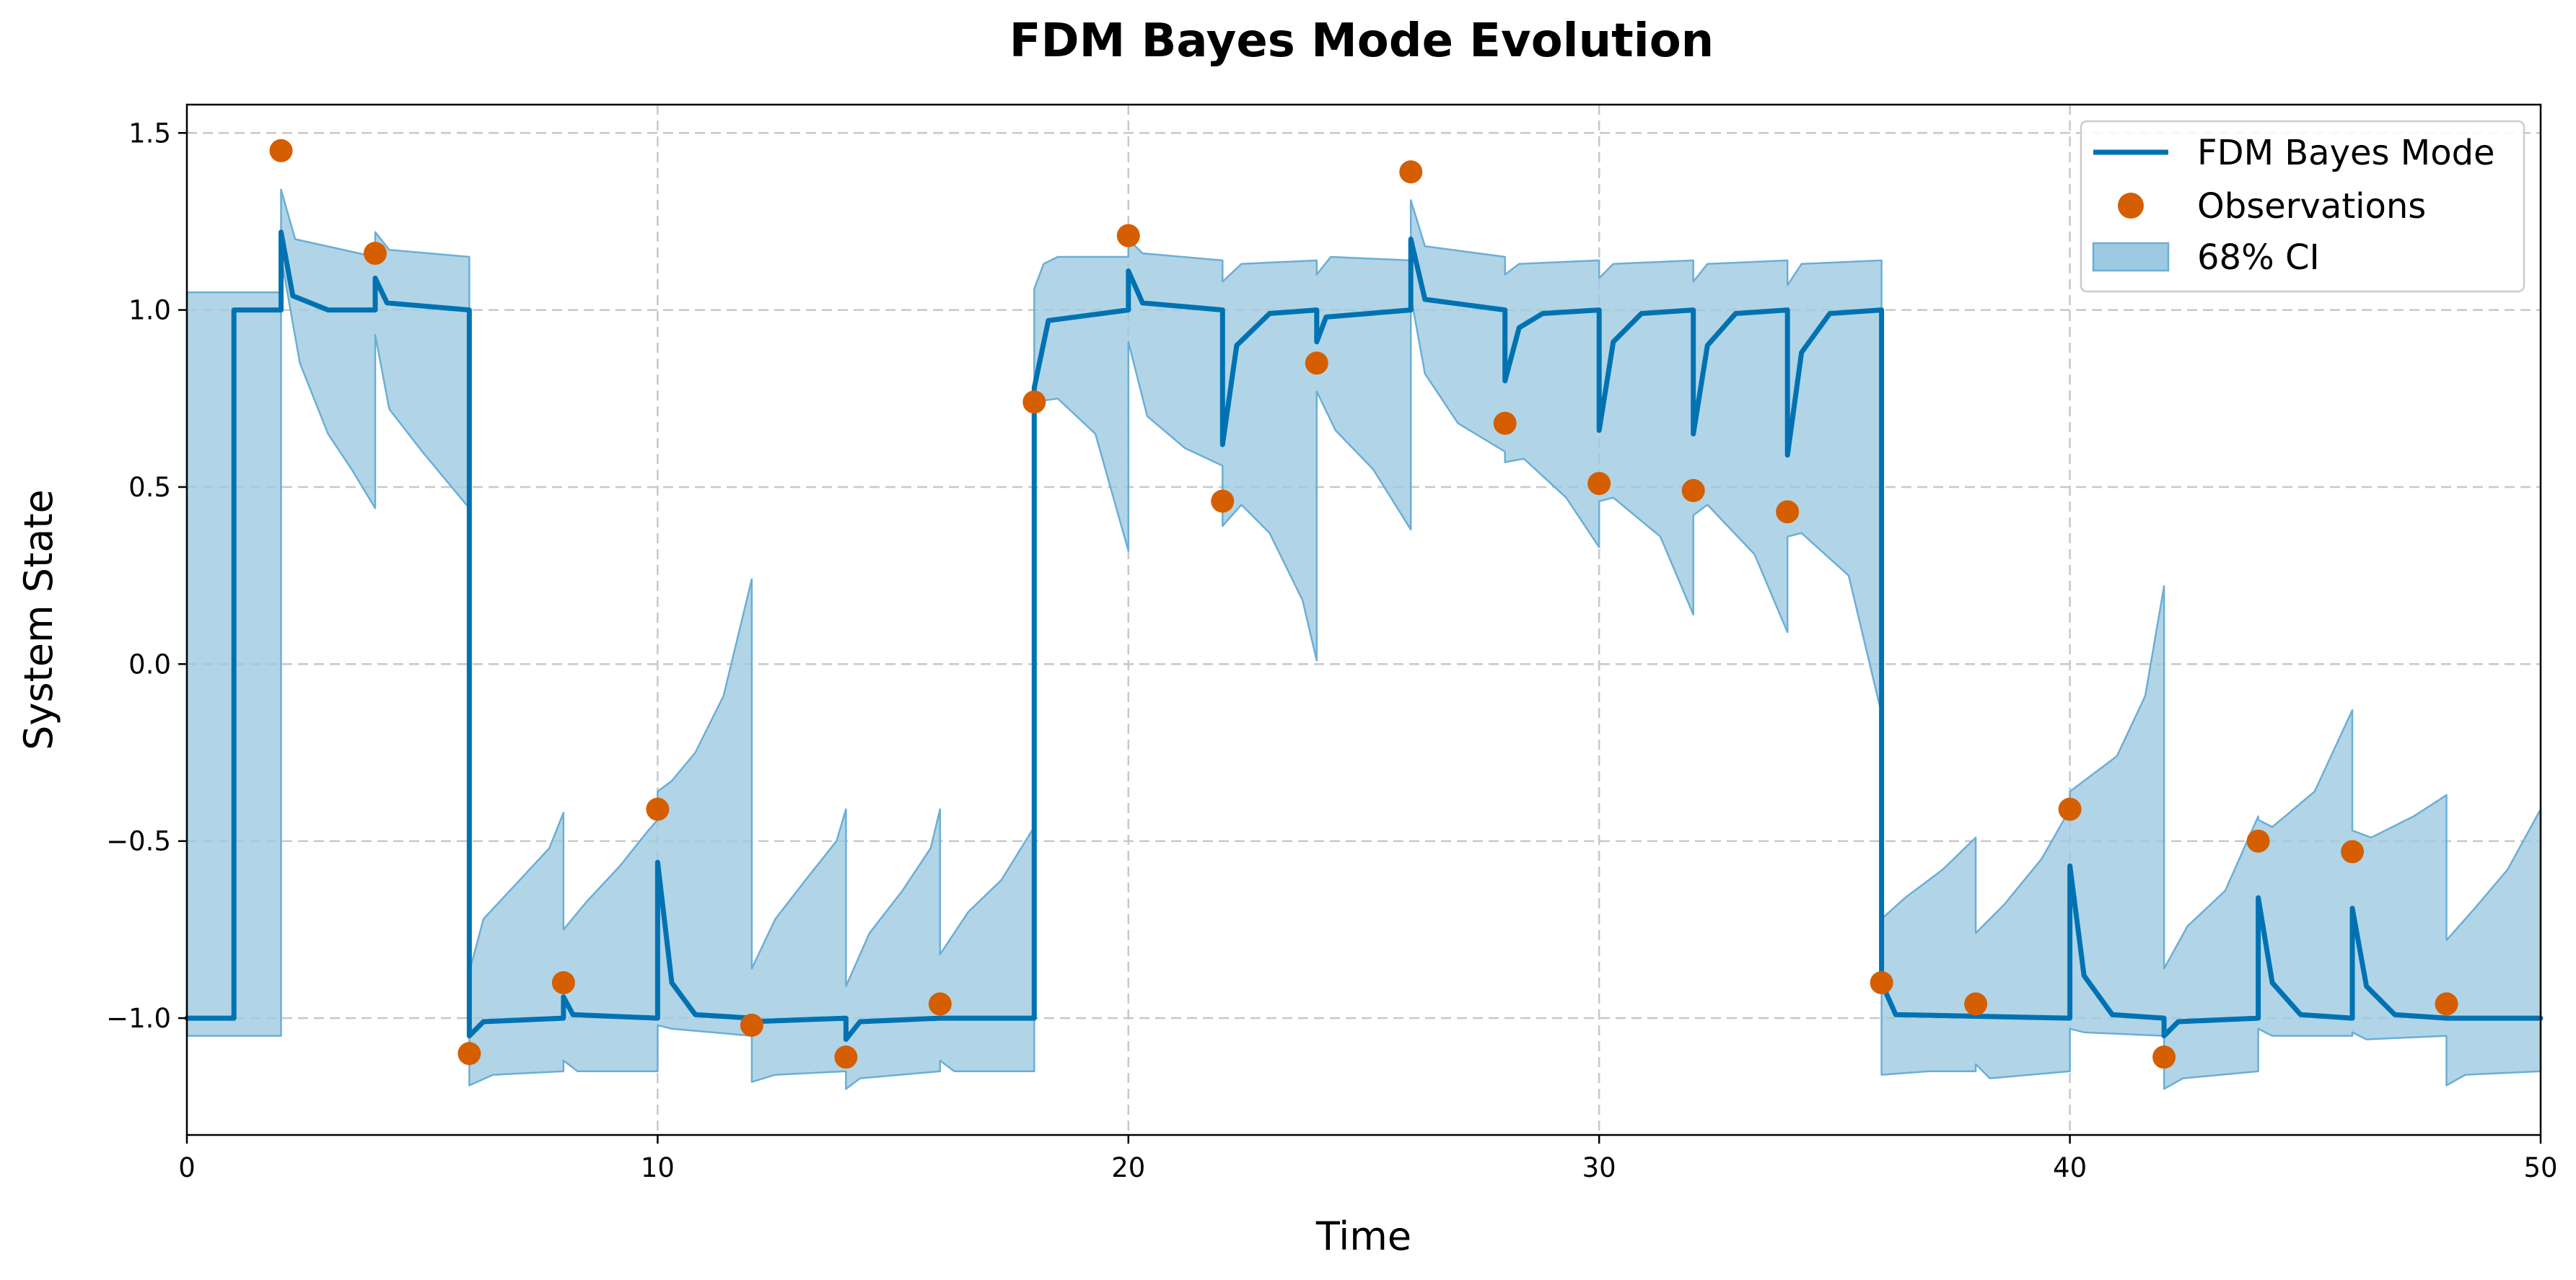  I want to click on legend: FDM Bayes Mode Observations 68% CI, so click(2302, 206).